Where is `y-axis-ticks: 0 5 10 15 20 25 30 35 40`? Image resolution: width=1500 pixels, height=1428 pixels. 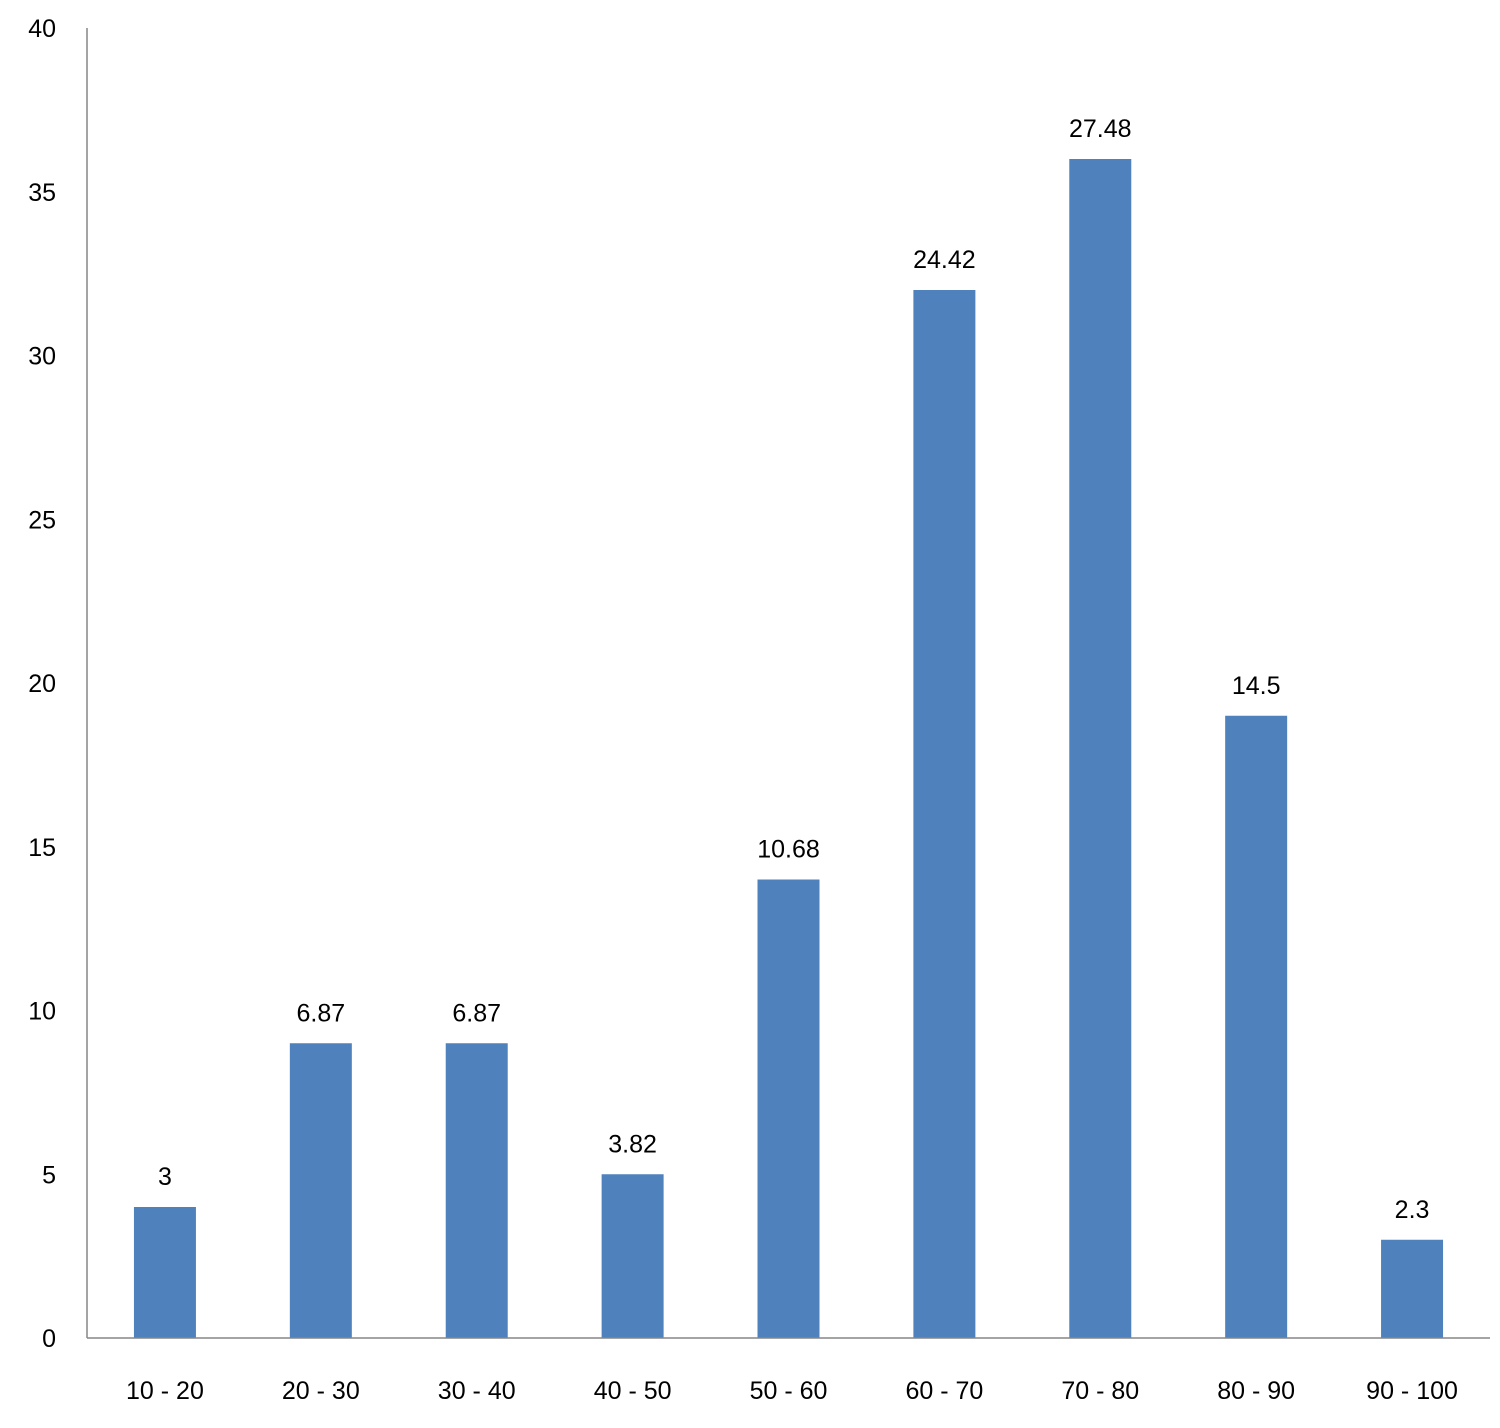 y-axis-ticks: 0 5 10 15 20 25 30 35 40 is located at coordinates (42, 684).